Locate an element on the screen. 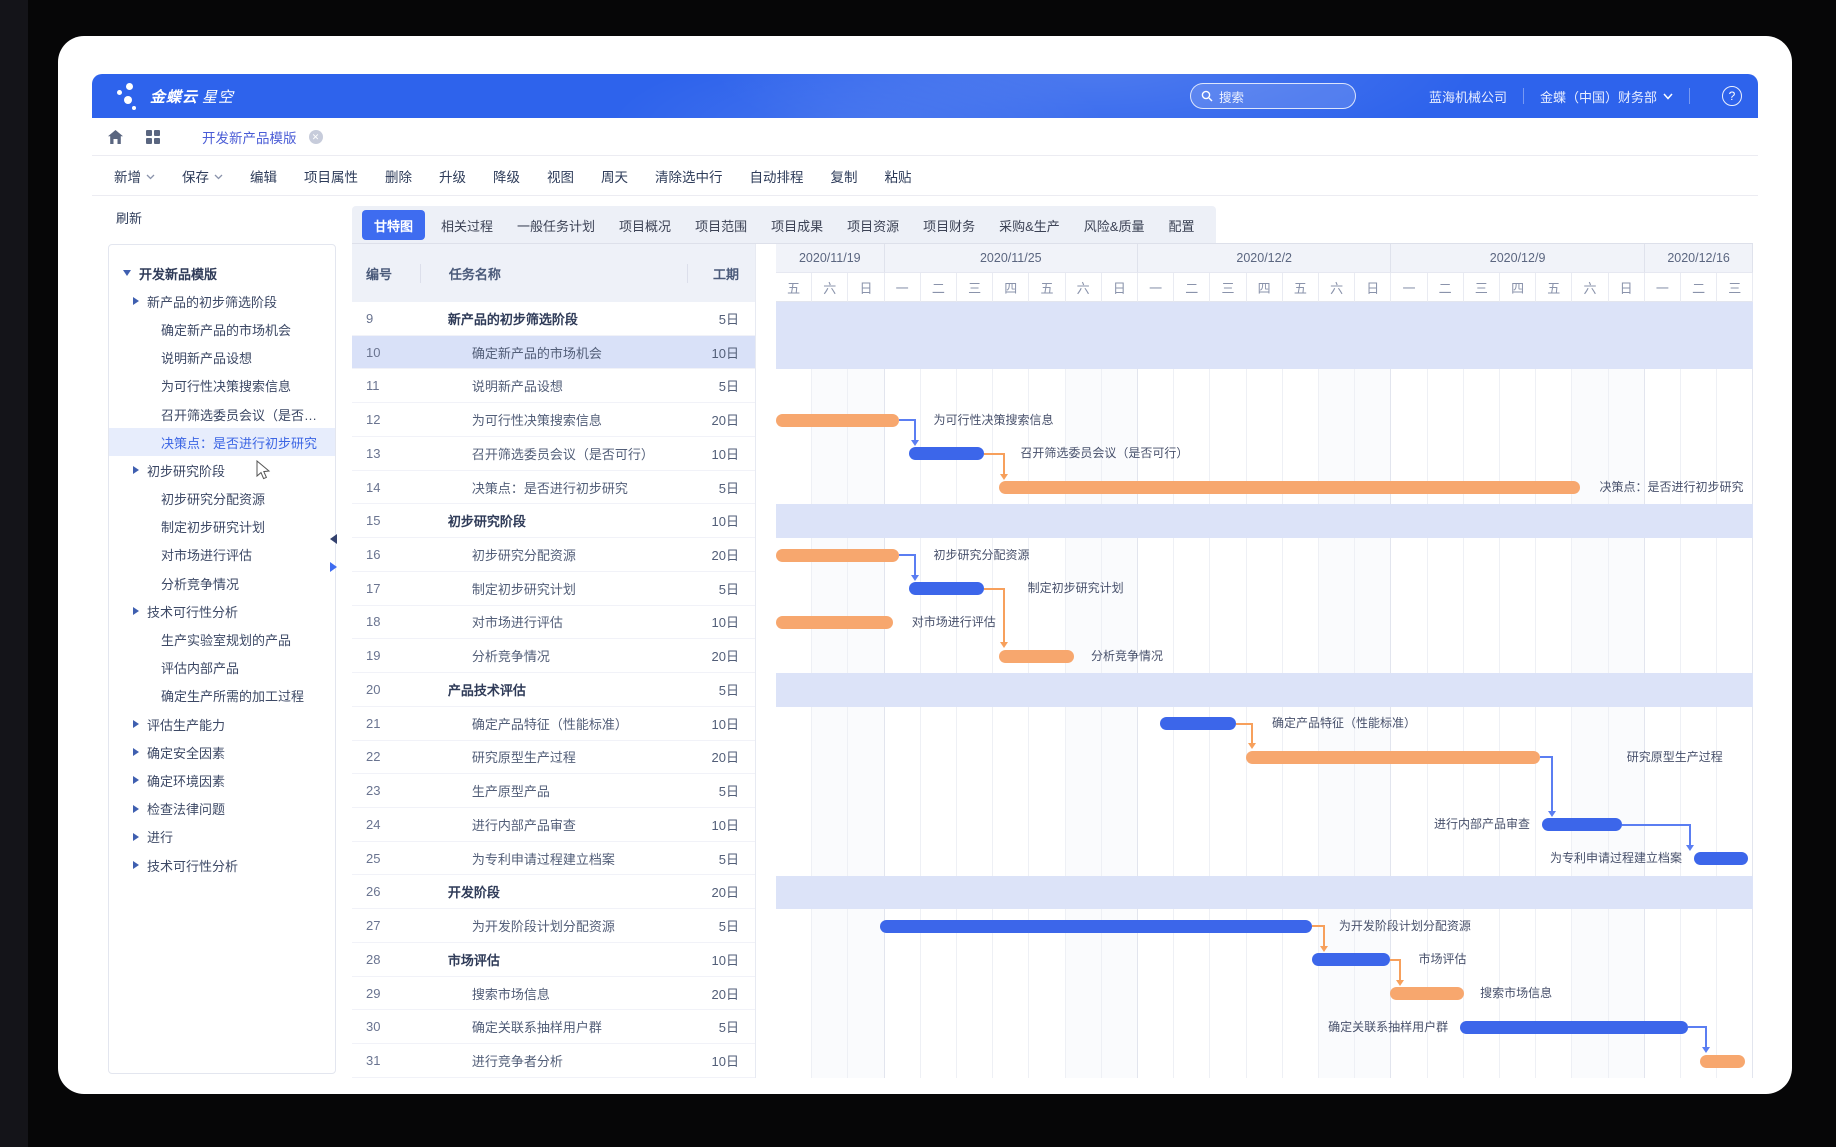 The width and height of the screenshot is (1836, 1147). tree-item: 为可行性决策搜索信息 is located at coordinates (222, 386).